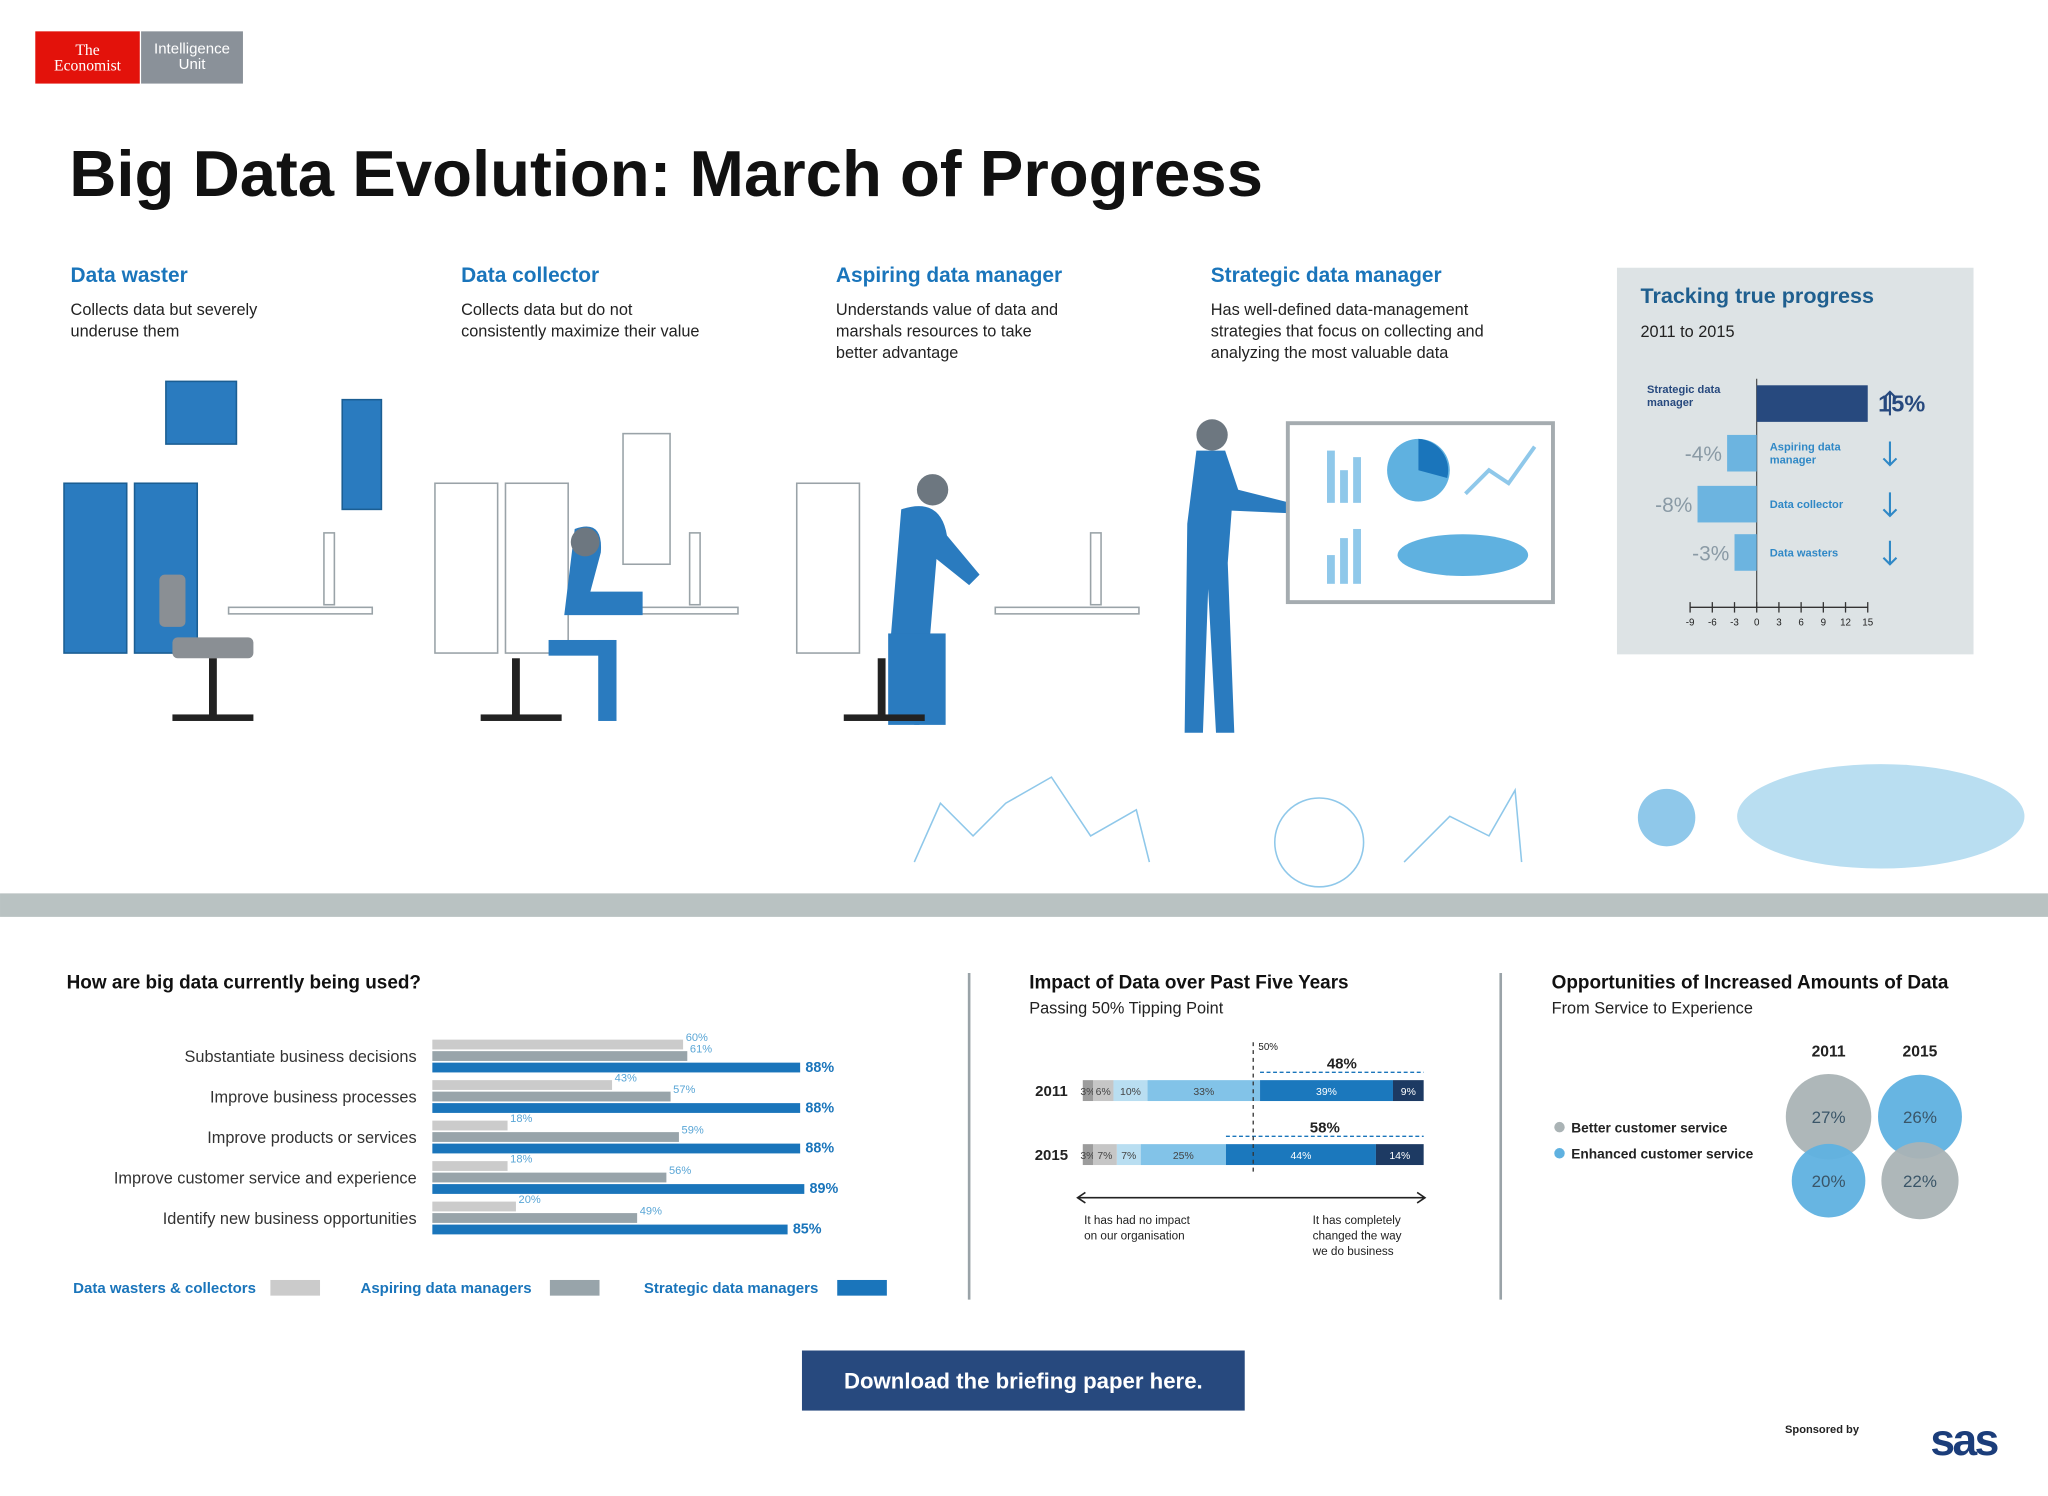 The width and height of the screenshot is (2048, 1496). What do you see at coordinates (680, 1171) in the screenshot?
I see `value-label: 56%` at bounding box center [680, 1171].